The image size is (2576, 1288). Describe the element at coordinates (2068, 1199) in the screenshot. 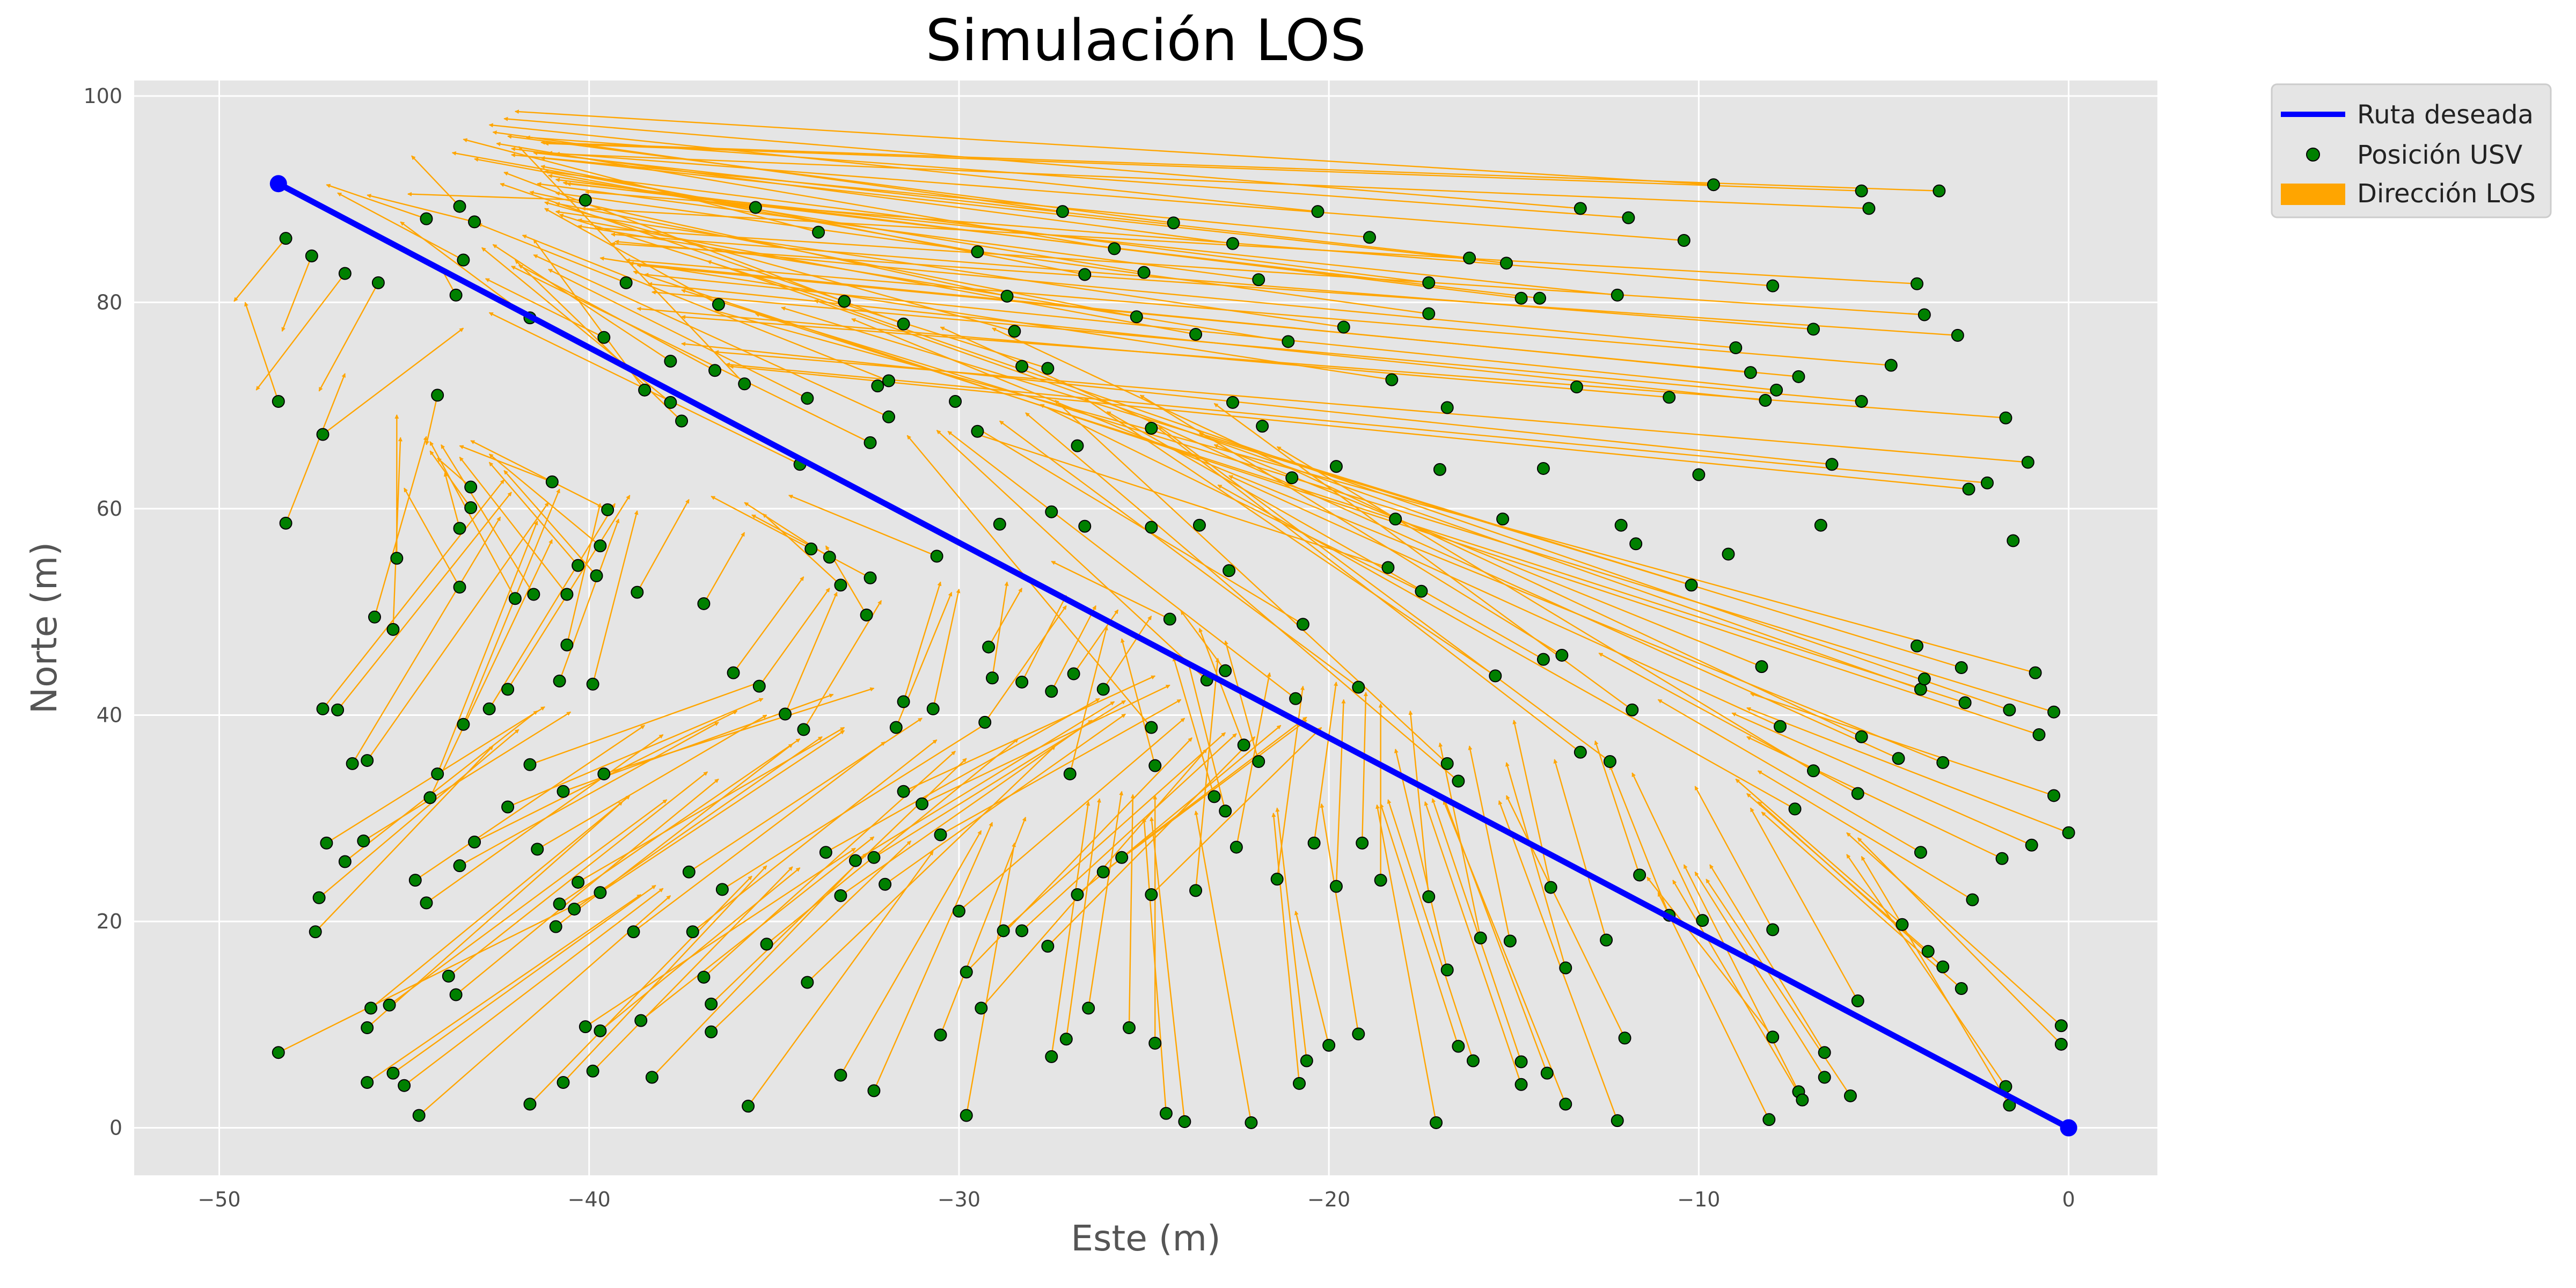

I see `x-tick-label: 0` at that location.